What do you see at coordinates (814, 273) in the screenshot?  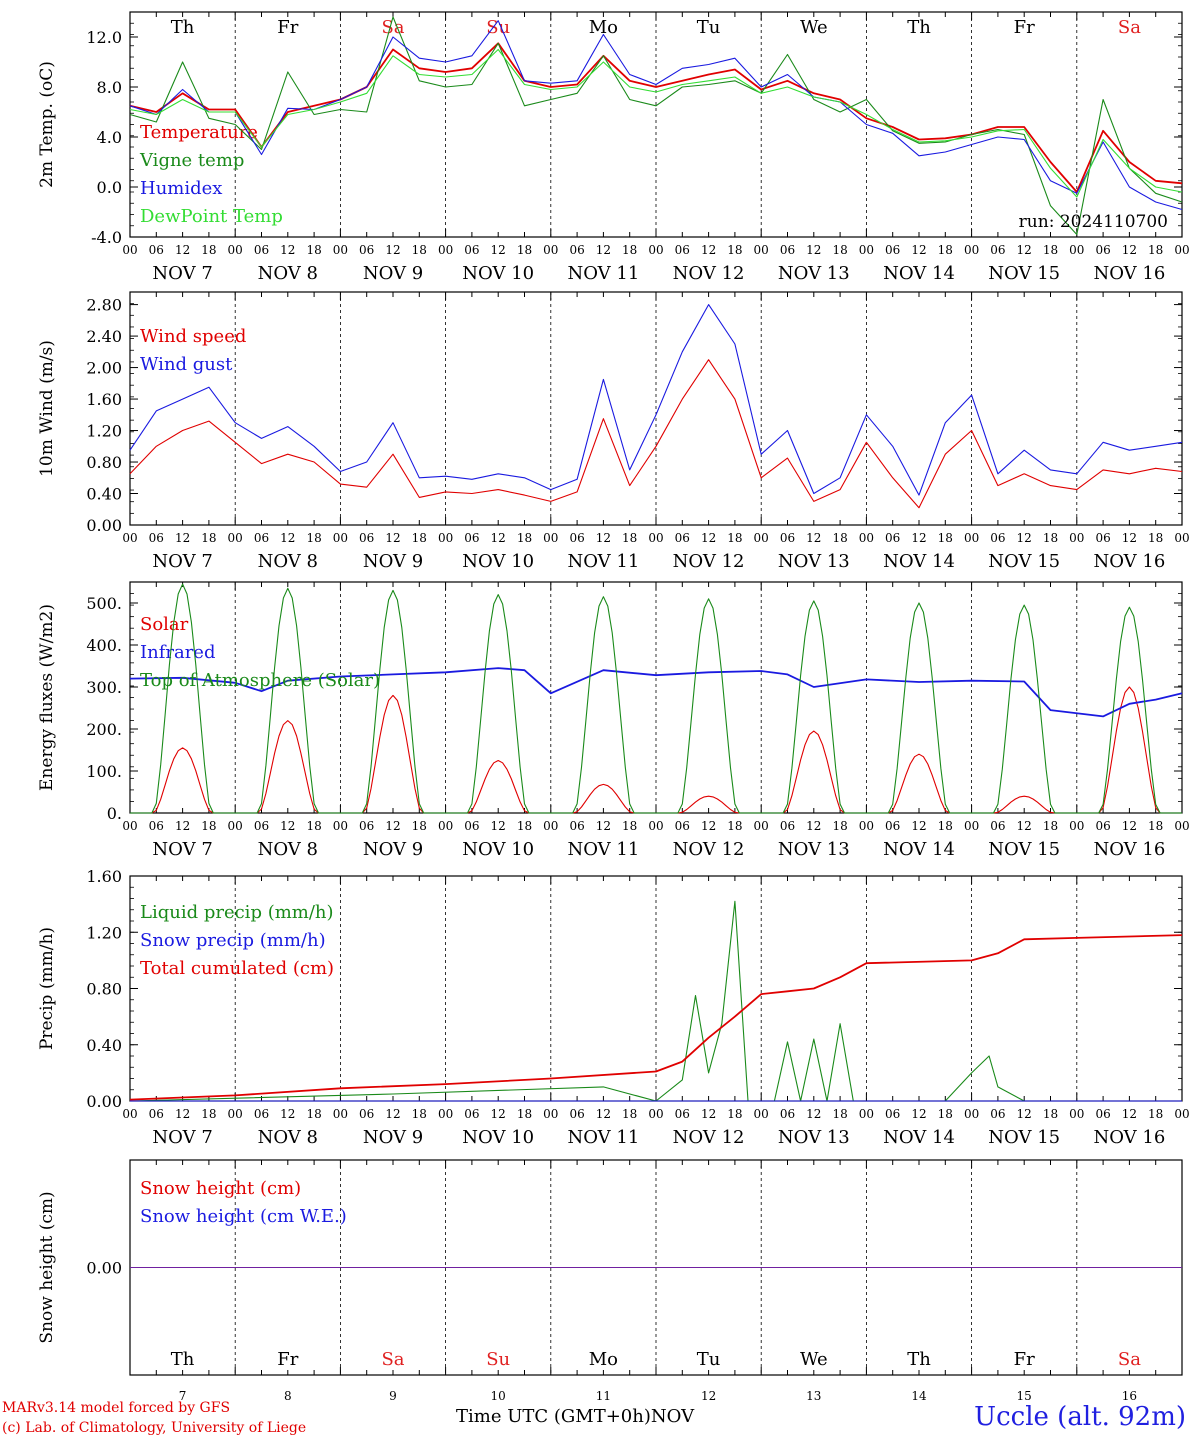 I see `date-label: NOV 13` at bounding box center [814, 273].